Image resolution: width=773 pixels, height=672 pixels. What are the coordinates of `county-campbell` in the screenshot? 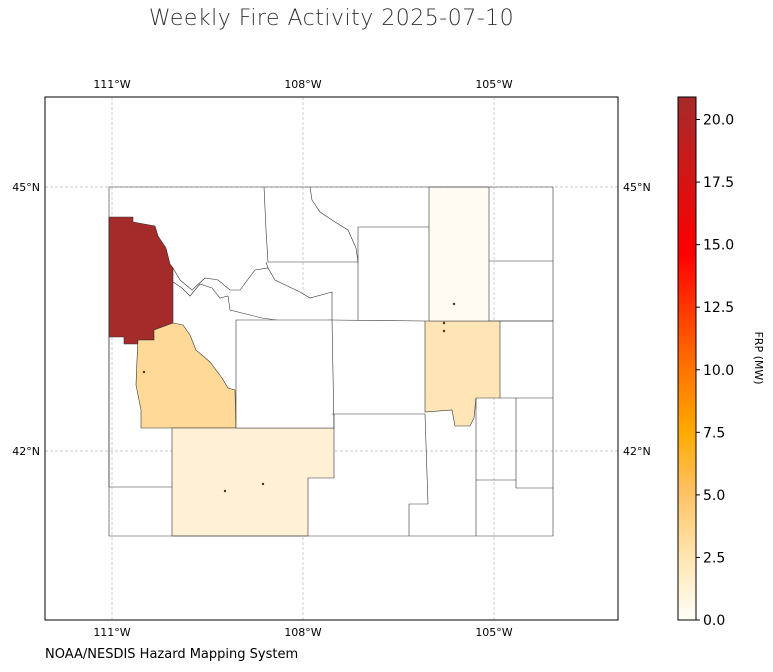 It's located at (459, 254).